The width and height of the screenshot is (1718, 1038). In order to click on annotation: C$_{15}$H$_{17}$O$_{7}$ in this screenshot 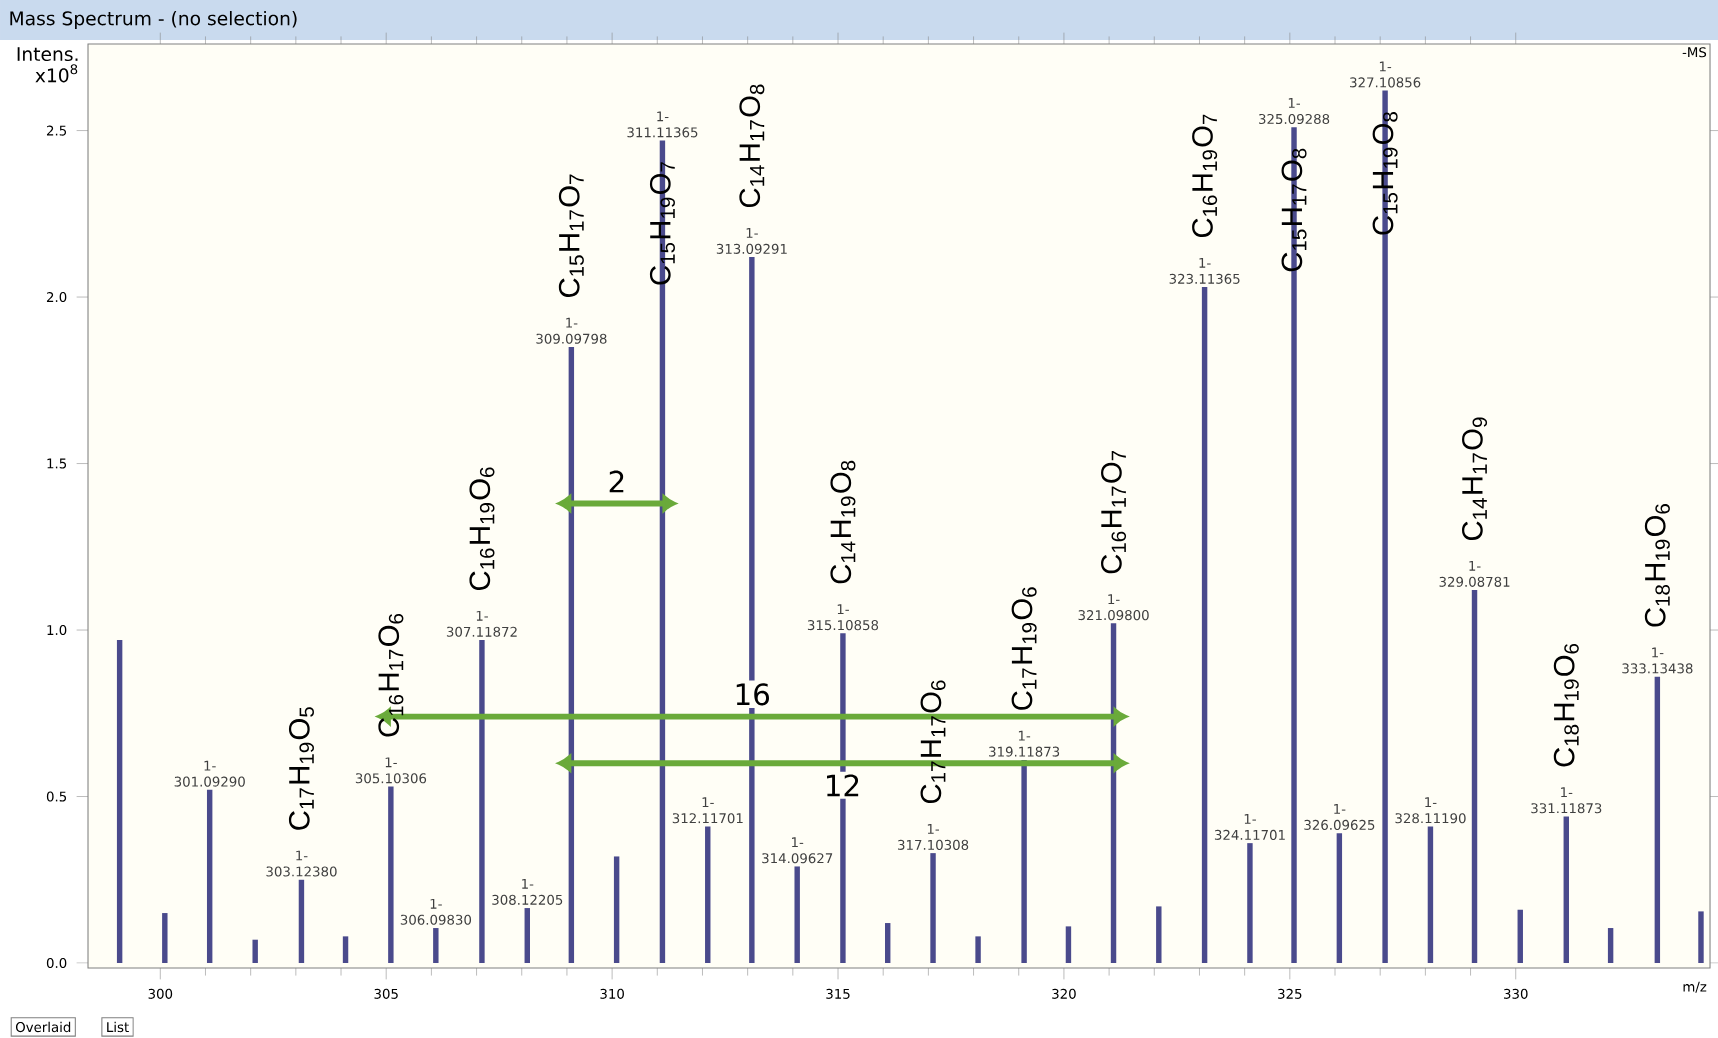, I will do `click(571, 235)`.